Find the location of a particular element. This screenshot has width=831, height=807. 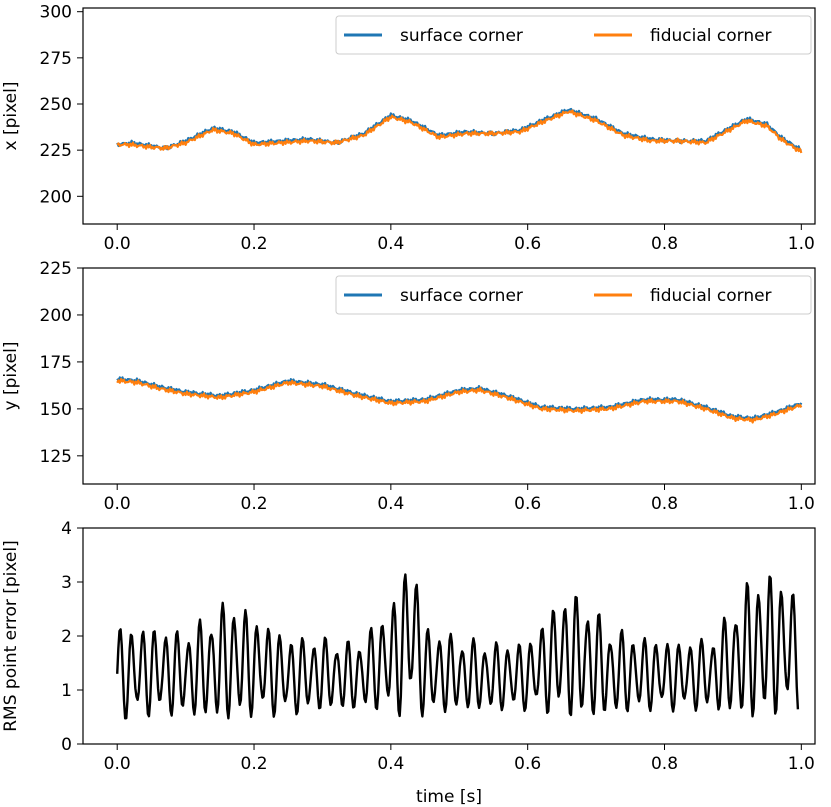

y-axis-label: y [pixel] is located at coordinates (11, 376).